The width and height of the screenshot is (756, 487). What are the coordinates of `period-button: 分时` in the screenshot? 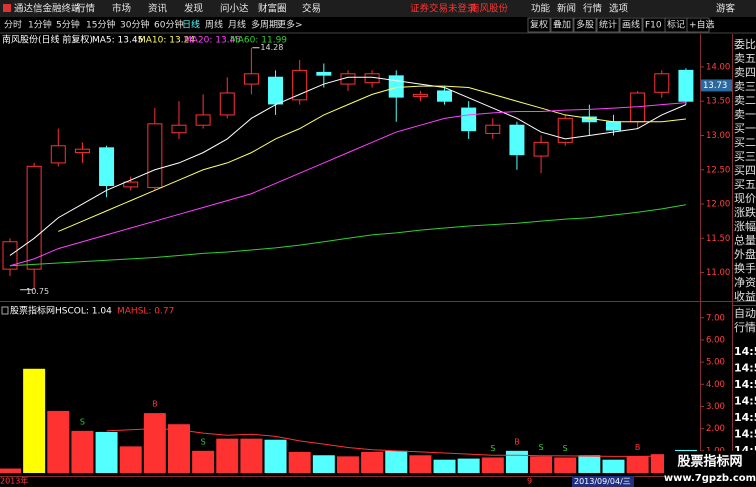 It's located at (13, 25).